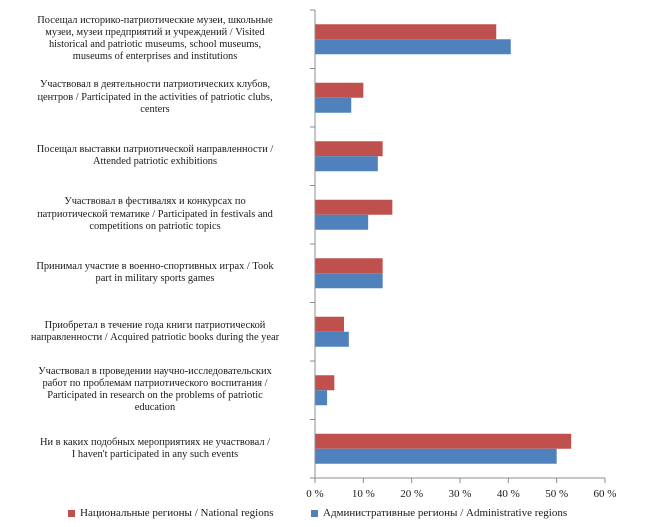 The width and height of the screenshot is (648, 527). I want to click on category-label-line: centers, so click(155, 109).